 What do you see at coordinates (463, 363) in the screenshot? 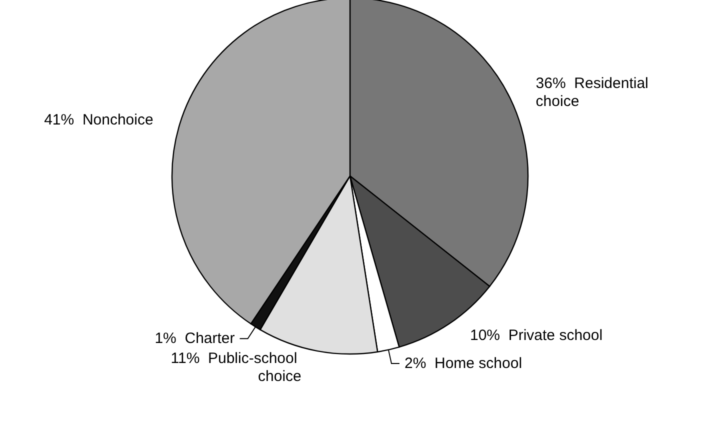
I see `slice-label: 2% Home school` at bounding box center [463, 363].